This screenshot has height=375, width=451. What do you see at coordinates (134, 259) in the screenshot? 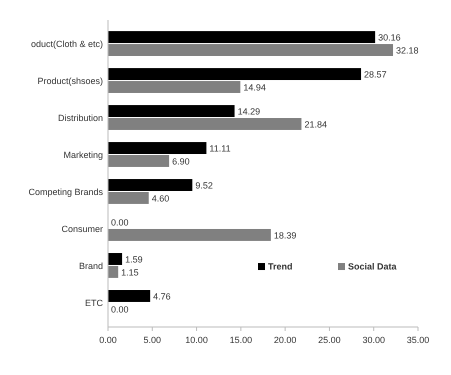
I see `data-label: 1.59` at bounding box center [134, 259].